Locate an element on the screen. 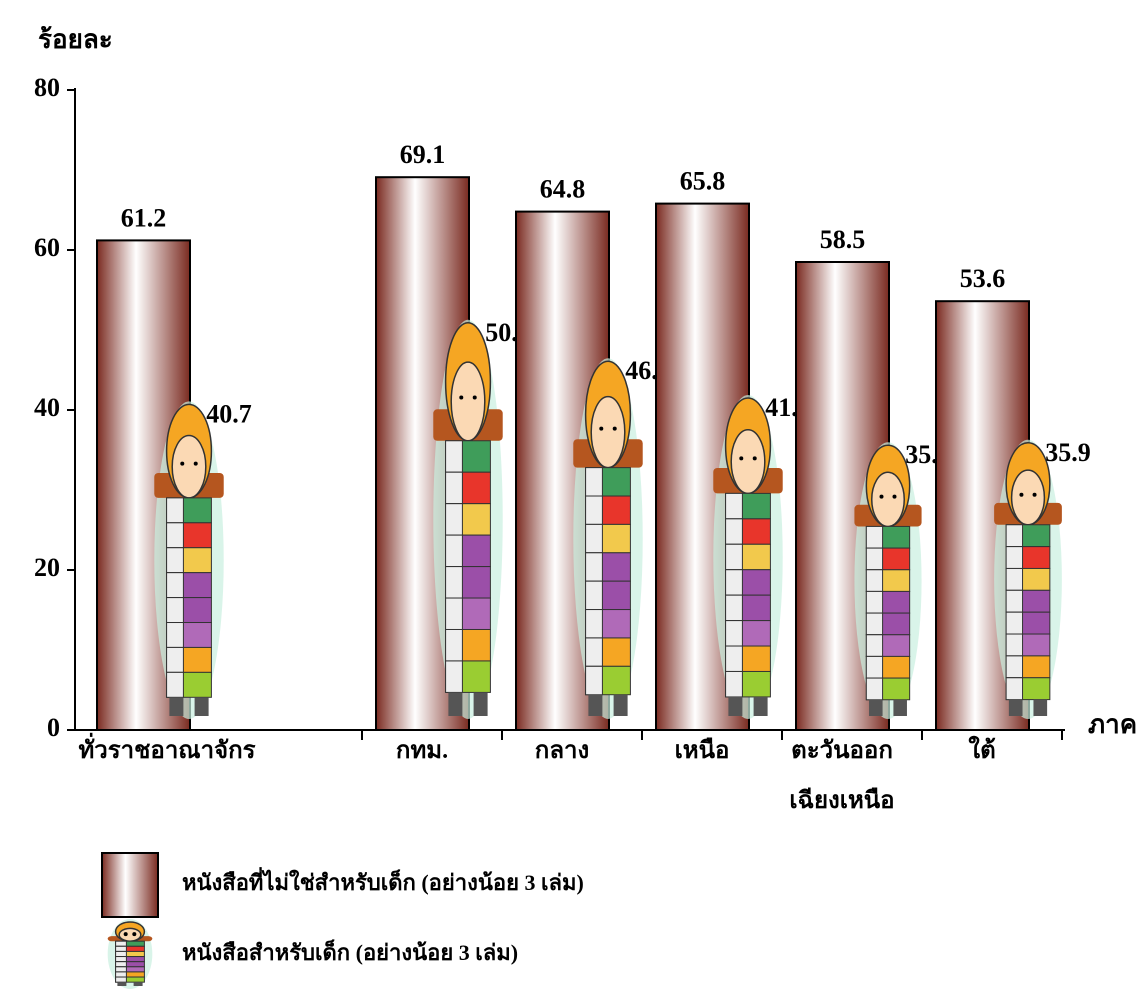 The width and height of the screenshot is (1144, 990). x-tick-label: ทั่วราชอาณาจักร is located at coordinates (167, 751).